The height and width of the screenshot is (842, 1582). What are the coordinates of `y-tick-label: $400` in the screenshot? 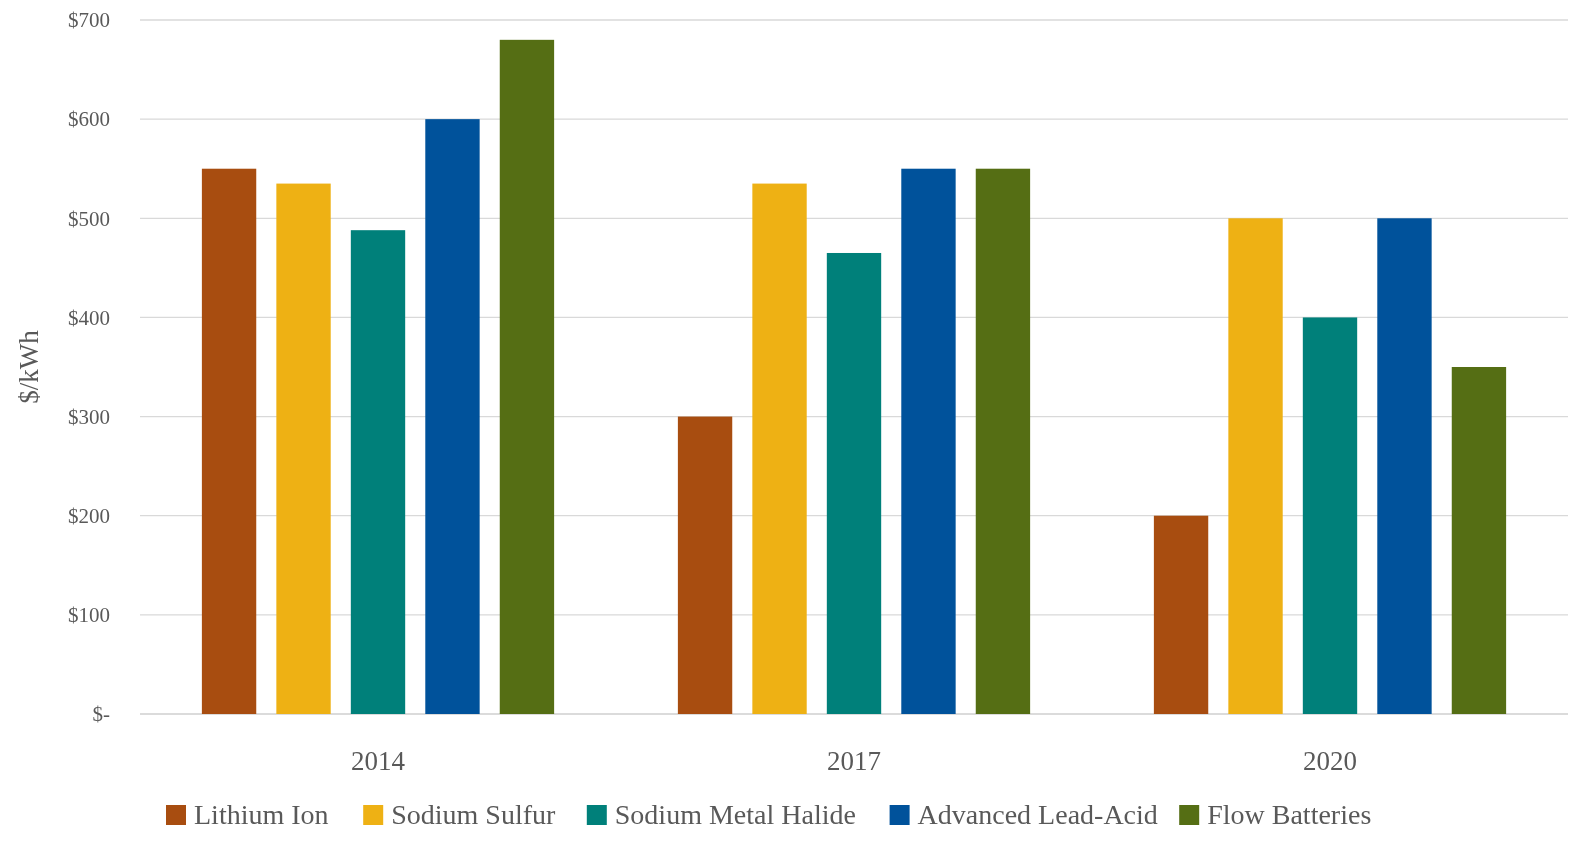 It's located at (89, 317).